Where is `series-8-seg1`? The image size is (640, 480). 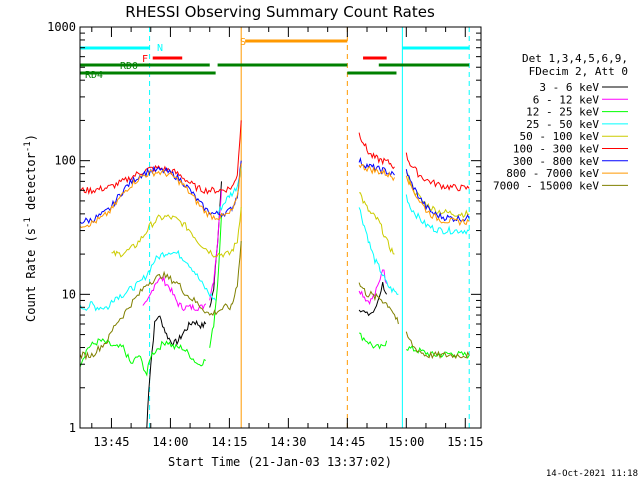 series-8-seg1 is located at coordinates (160, 301).